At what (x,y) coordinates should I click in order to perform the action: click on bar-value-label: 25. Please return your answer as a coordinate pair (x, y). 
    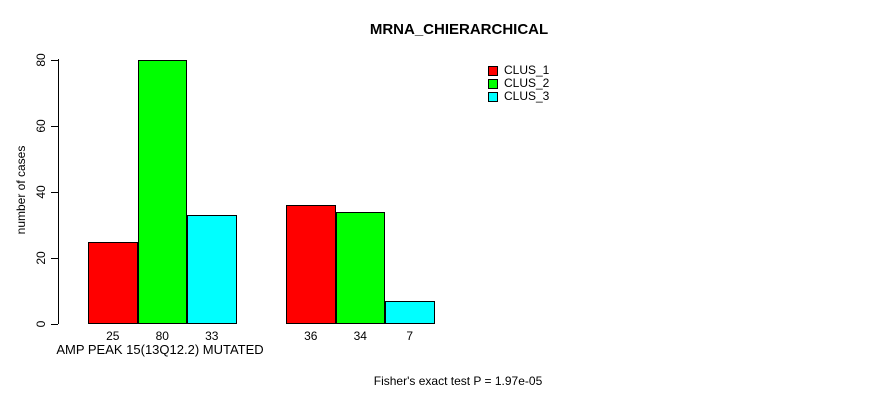
    Looking at the image, I should click on (113, 336).